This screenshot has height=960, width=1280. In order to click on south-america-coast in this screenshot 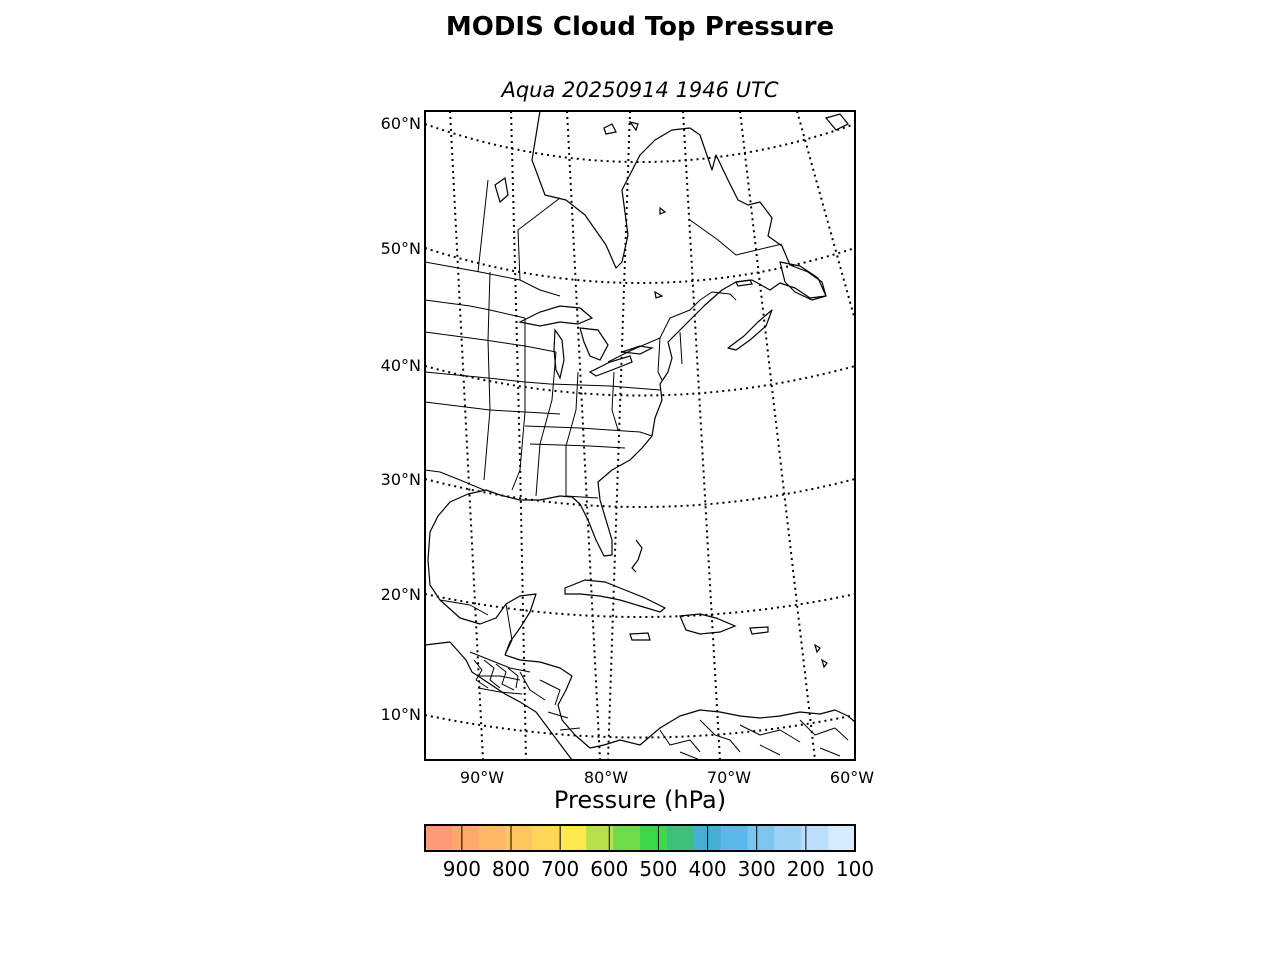, I will do `click(747, 727)`.